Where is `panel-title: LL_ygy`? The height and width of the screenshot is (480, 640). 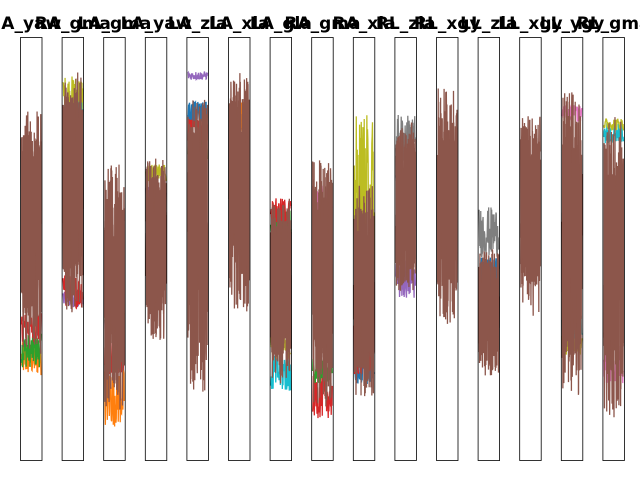 panel-title: LL_ygy is located at coordinates (572, 24).